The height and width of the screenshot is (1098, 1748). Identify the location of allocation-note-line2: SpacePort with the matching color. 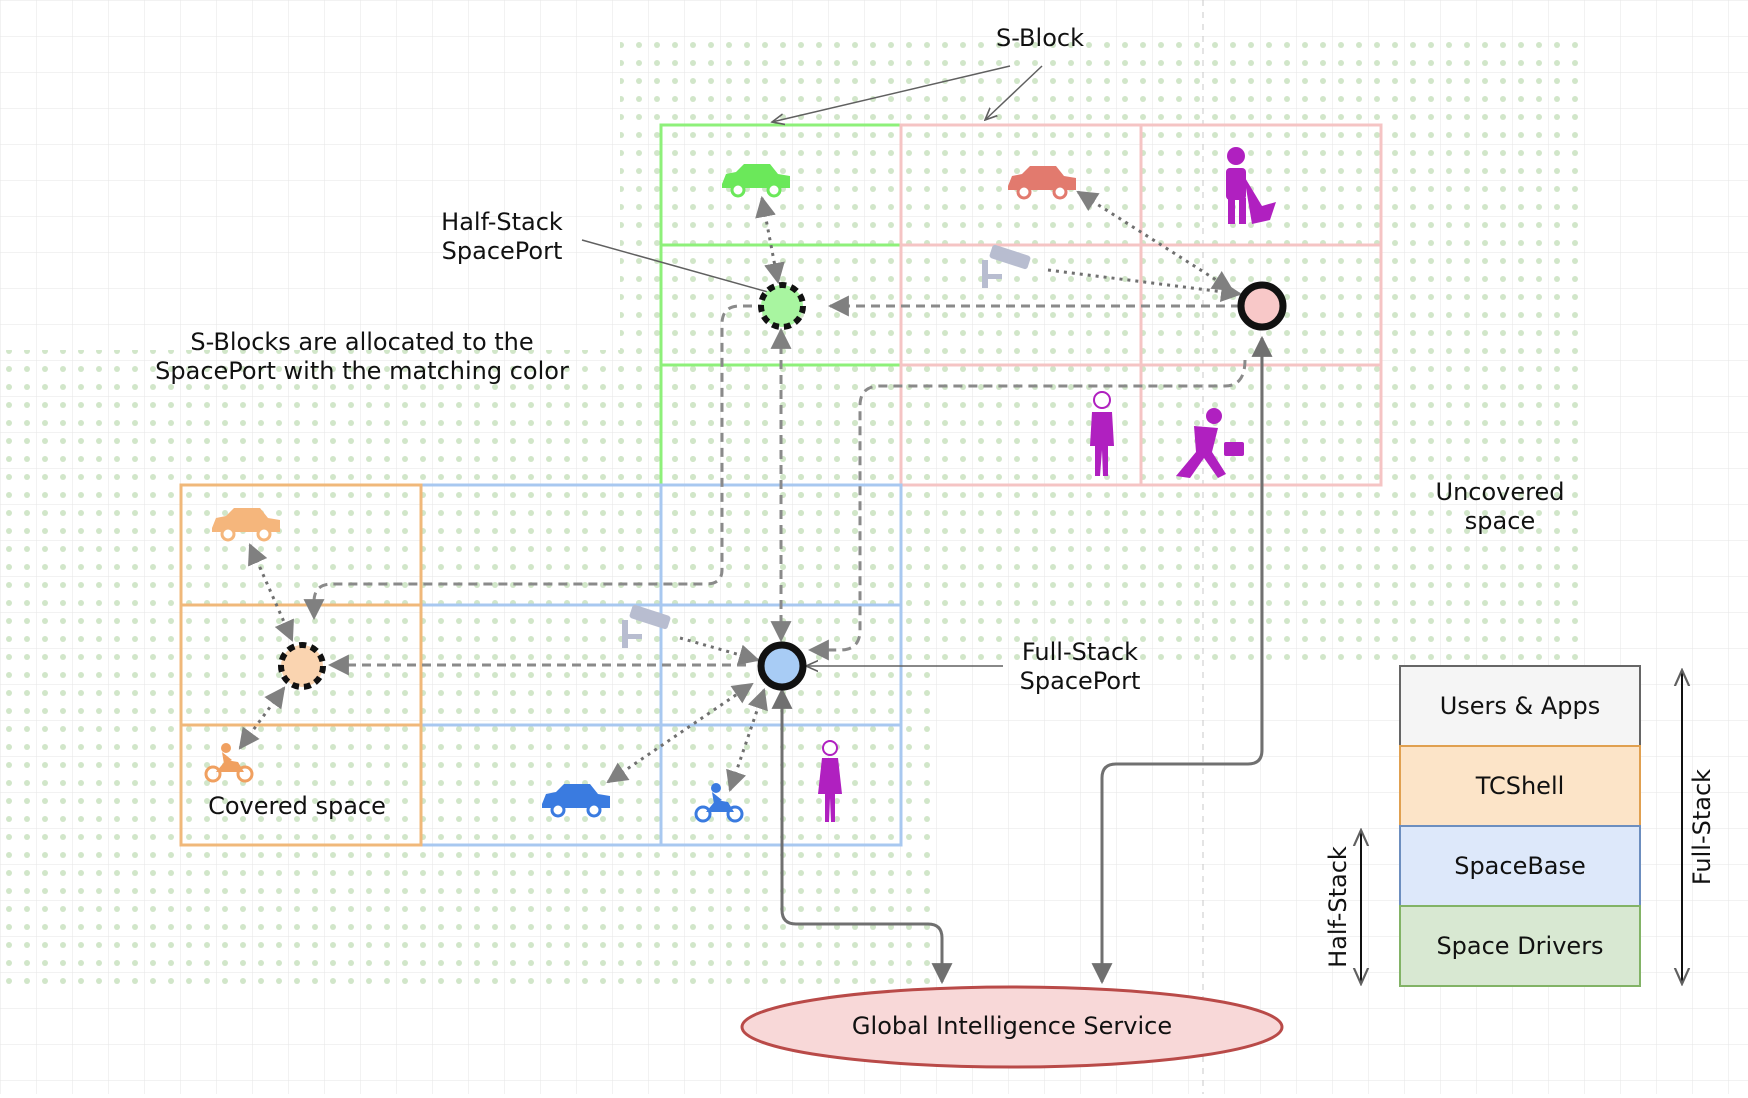
(362, 371).